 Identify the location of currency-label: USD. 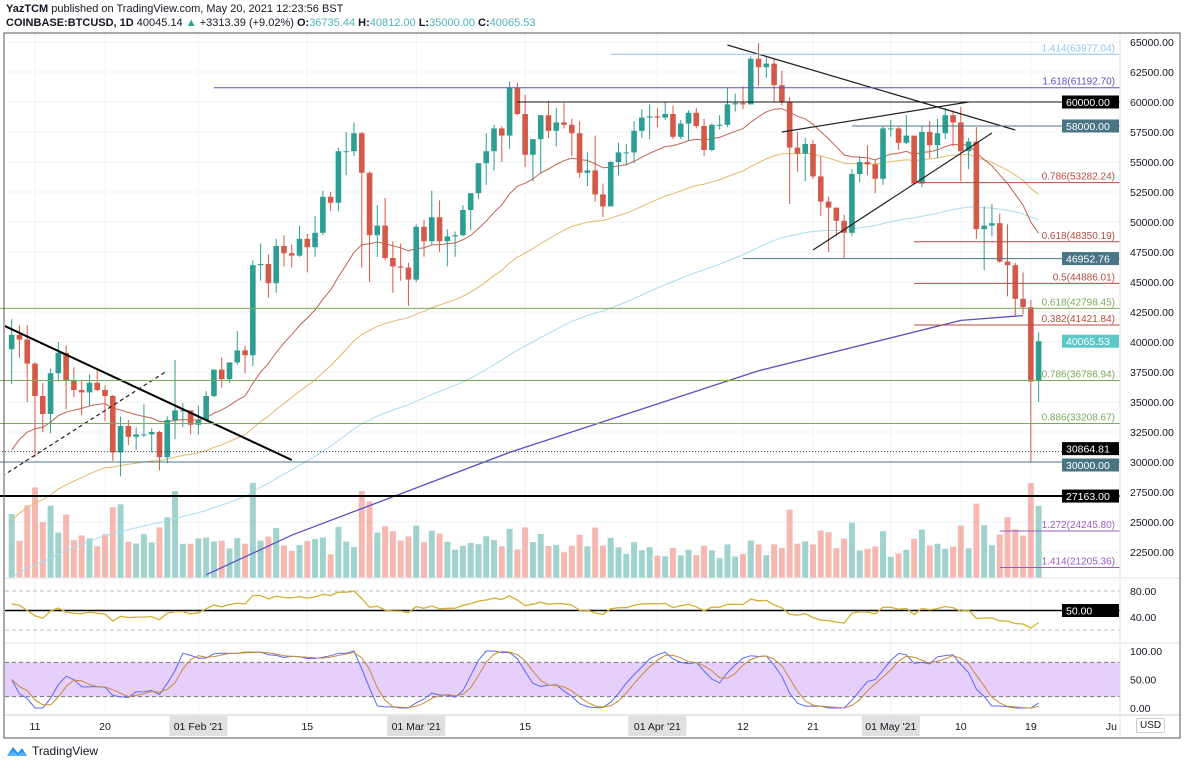
(1151, 725).